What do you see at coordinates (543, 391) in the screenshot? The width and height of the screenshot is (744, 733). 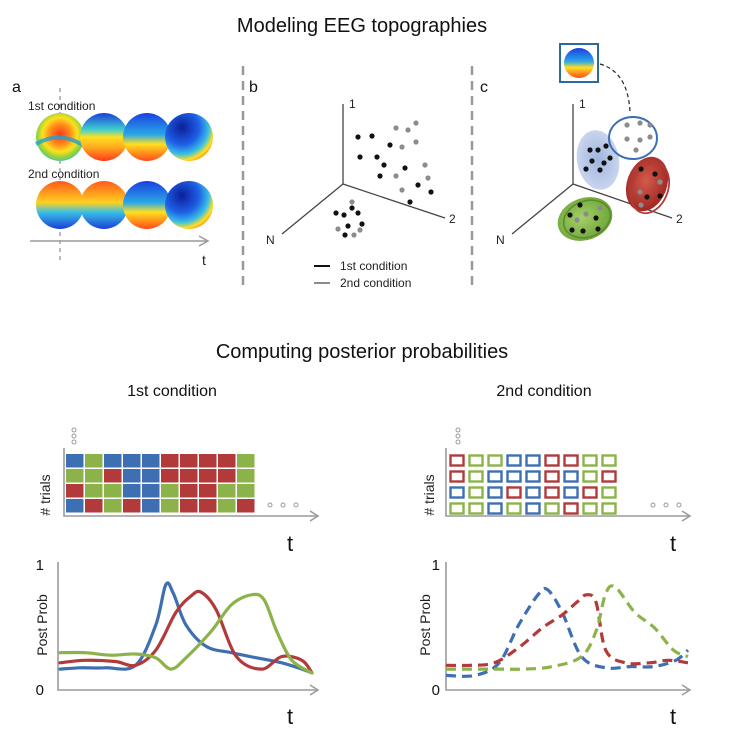 I see `cond2-title: 2nd condition` at bounding box center [543, 391].